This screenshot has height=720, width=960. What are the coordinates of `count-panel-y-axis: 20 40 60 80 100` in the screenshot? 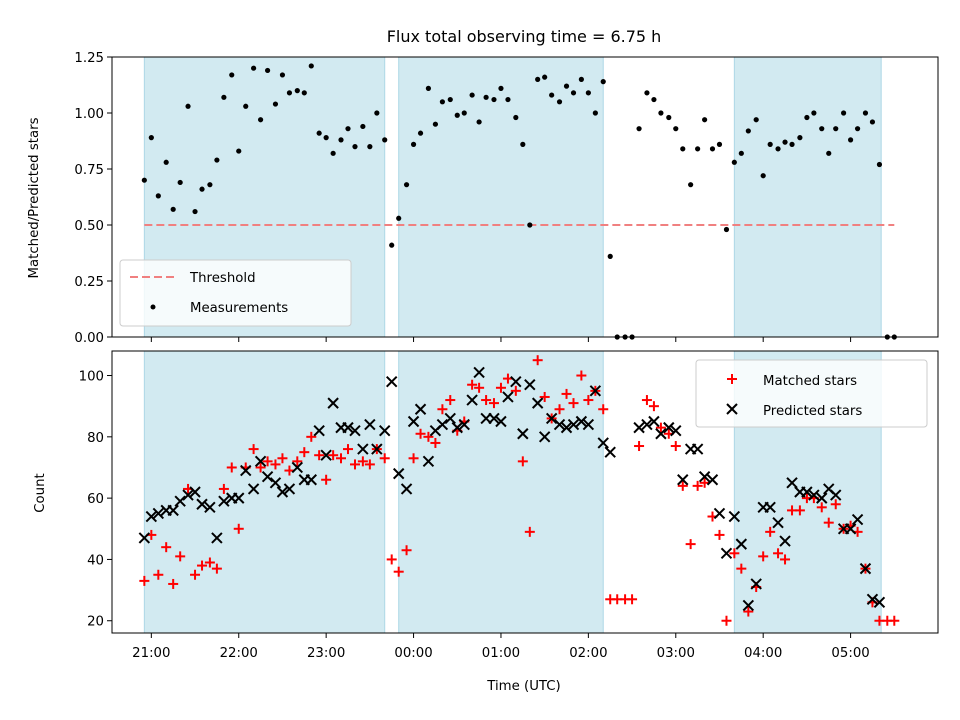 It's located at (95, 500).